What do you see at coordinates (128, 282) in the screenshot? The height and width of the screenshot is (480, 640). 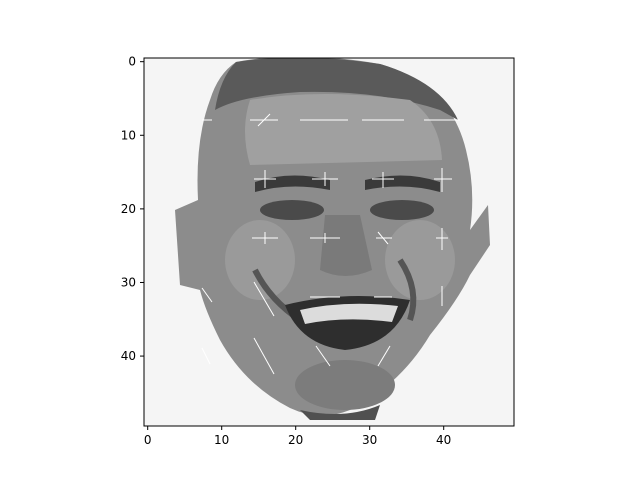 I see `y-tick-label: 30` at bounding box center [128, 282].